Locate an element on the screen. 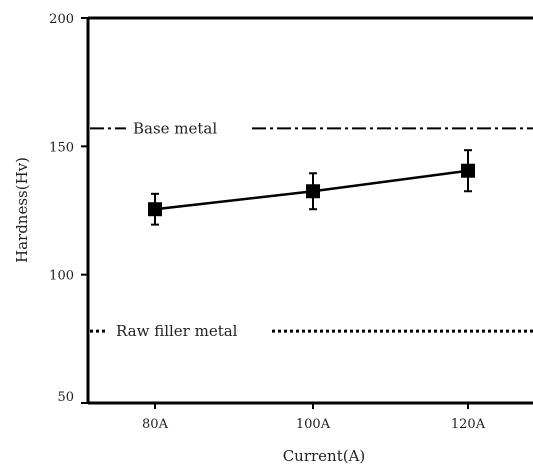  x-ticks: 80A 100A 120A is located at coordinates (314, 417).